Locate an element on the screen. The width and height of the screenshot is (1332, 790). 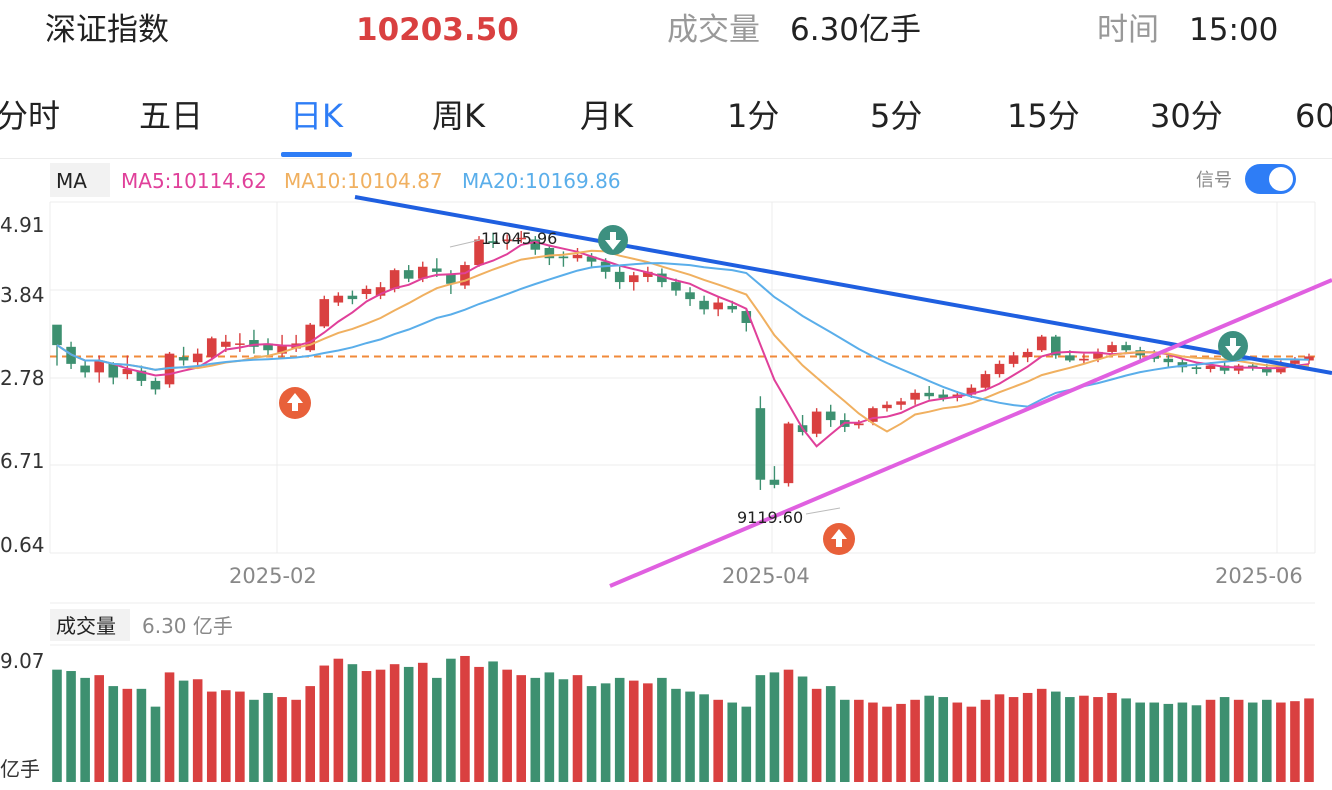
volume-label: 成交量 is located at coordinates (713, 30).